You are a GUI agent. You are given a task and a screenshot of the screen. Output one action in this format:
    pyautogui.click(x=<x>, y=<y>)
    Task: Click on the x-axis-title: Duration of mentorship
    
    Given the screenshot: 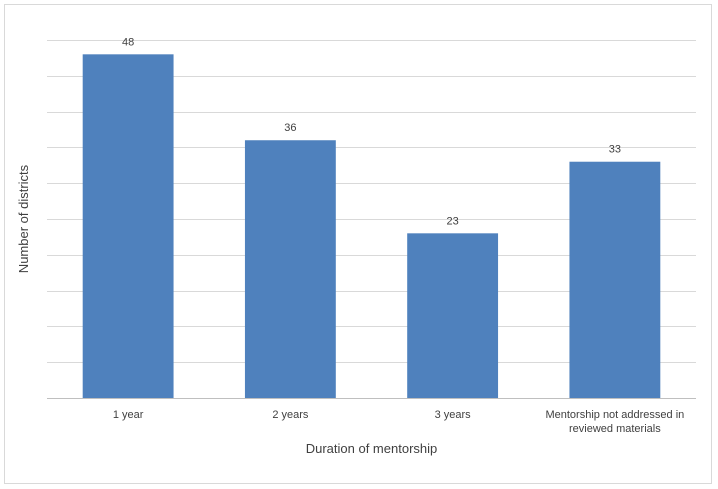 What is the action you would take?
    pyautogui.click(x=372, y=448)
    